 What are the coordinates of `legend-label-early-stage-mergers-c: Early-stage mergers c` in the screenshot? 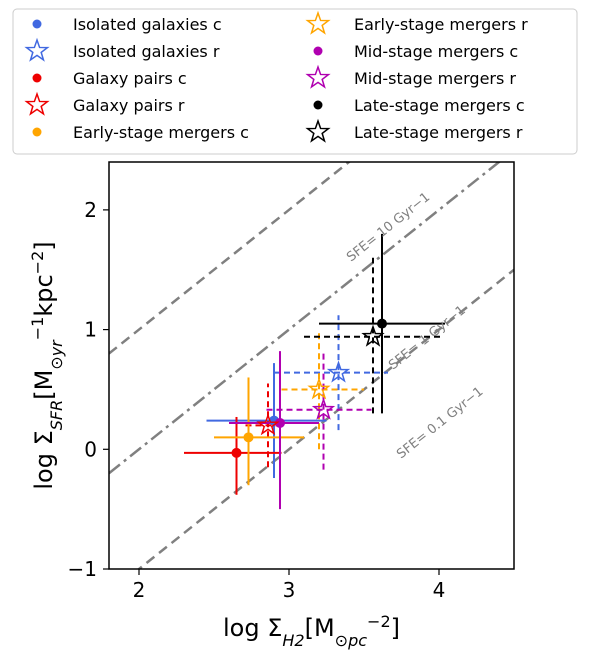 It's located at (161, 132).